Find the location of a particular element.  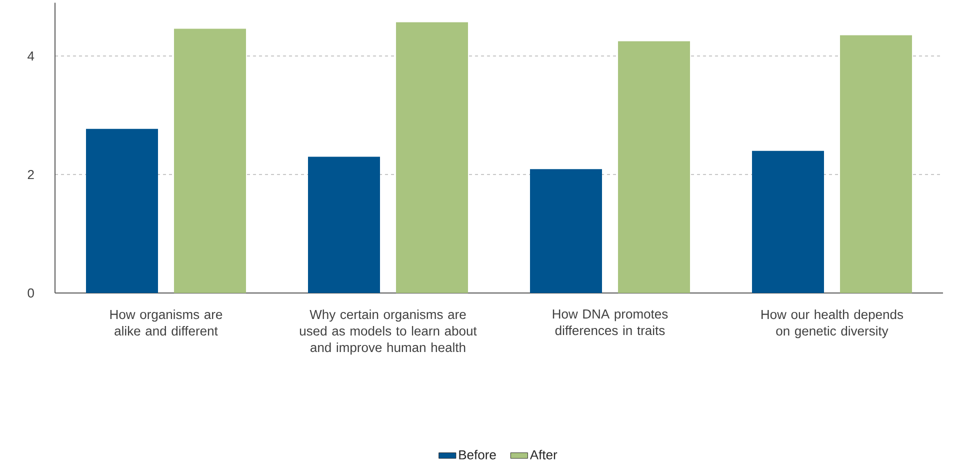

x-tick-label: How organisms are alike and different is located at coordinates (166, 323).